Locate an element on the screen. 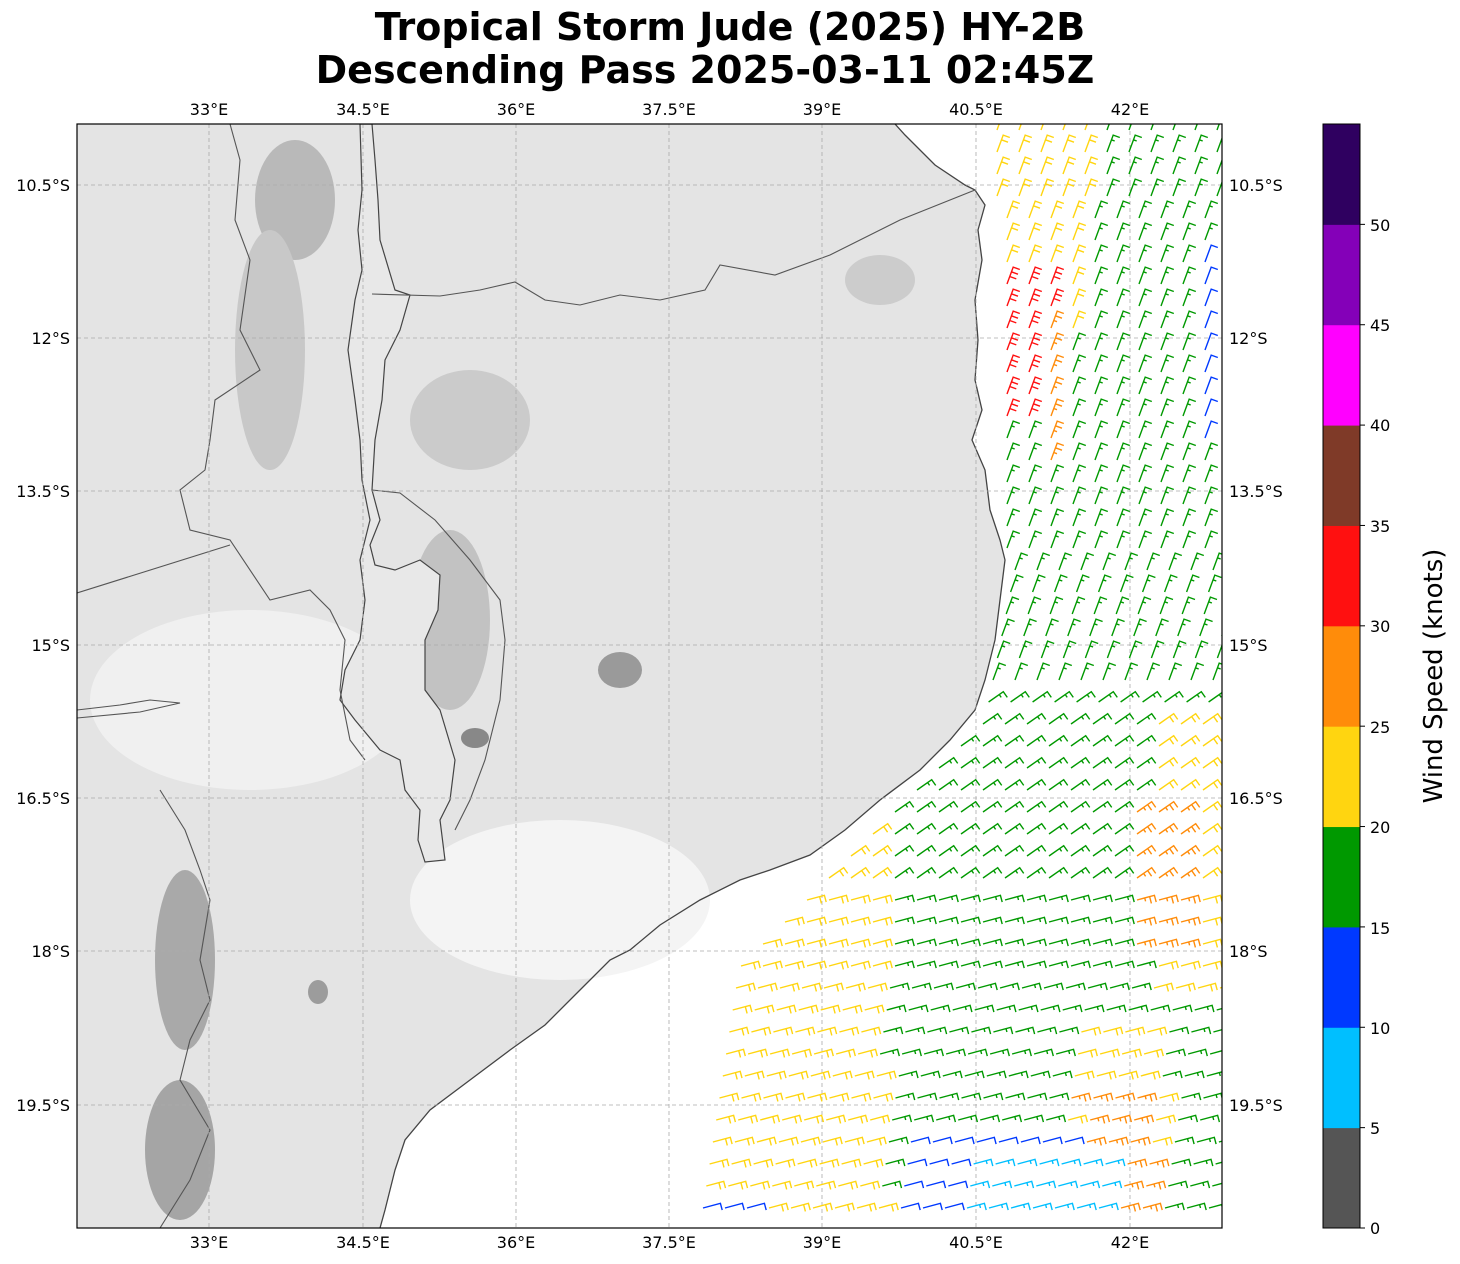 Image resolution: width=1460 pixels, height=1264 pixels. country-border is located at coordinates (154, 569).